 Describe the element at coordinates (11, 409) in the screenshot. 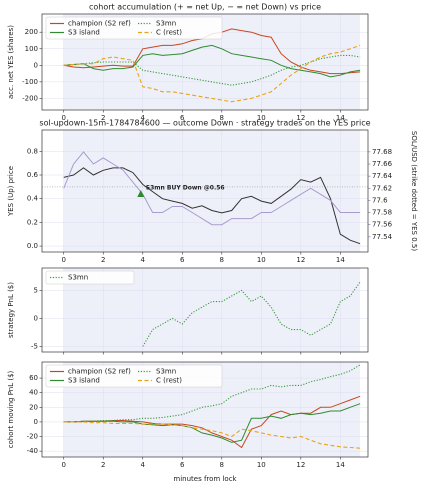

I see `y-axis-label: cohort moving PnL ($)` at that location.